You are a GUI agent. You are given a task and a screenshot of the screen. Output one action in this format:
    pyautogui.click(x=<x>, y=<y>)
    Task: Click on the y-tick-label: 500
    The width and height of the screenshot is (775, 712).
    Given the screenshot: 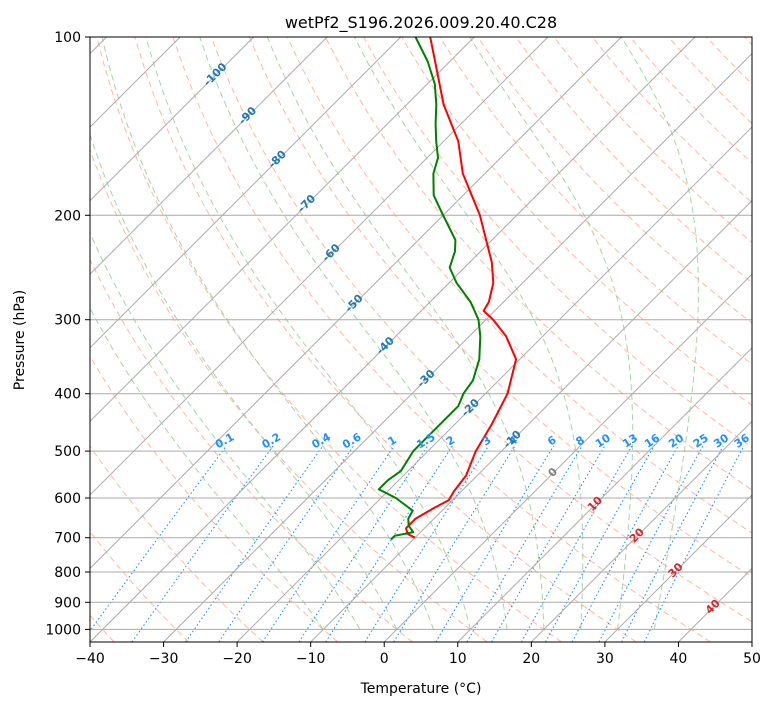 What is the action you would take?
    pyautogui.click(x=67, y=452)
    